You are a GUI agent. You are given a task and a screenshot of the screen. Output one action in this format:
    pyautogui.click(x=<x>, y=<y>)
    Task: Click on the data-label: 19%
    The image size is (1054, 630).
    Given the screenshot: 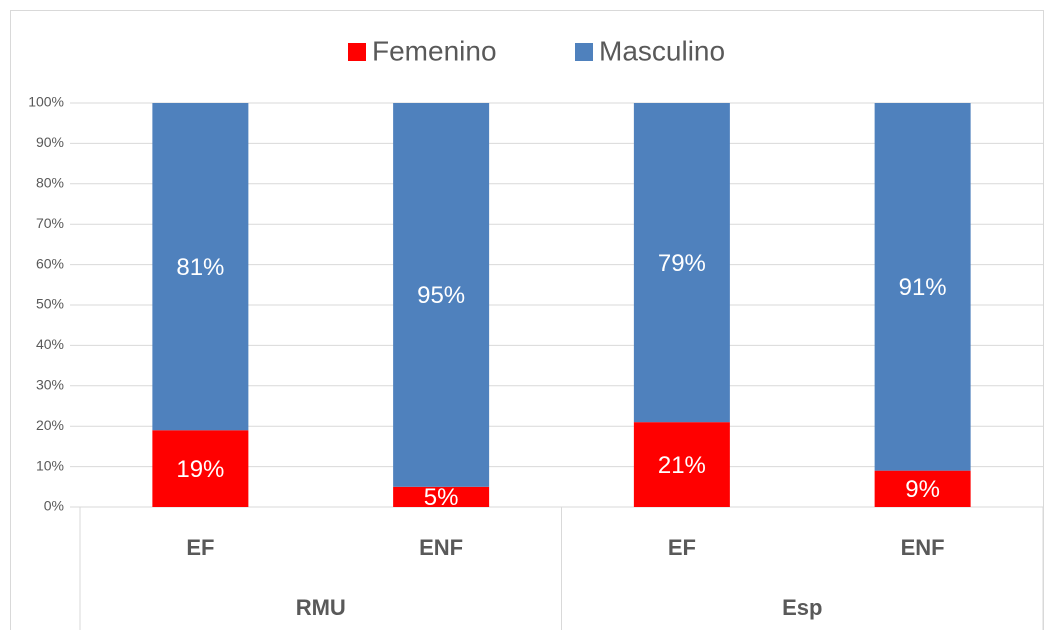 What is the action you would take?
    pyautogui.click(x=200, y=469)
    